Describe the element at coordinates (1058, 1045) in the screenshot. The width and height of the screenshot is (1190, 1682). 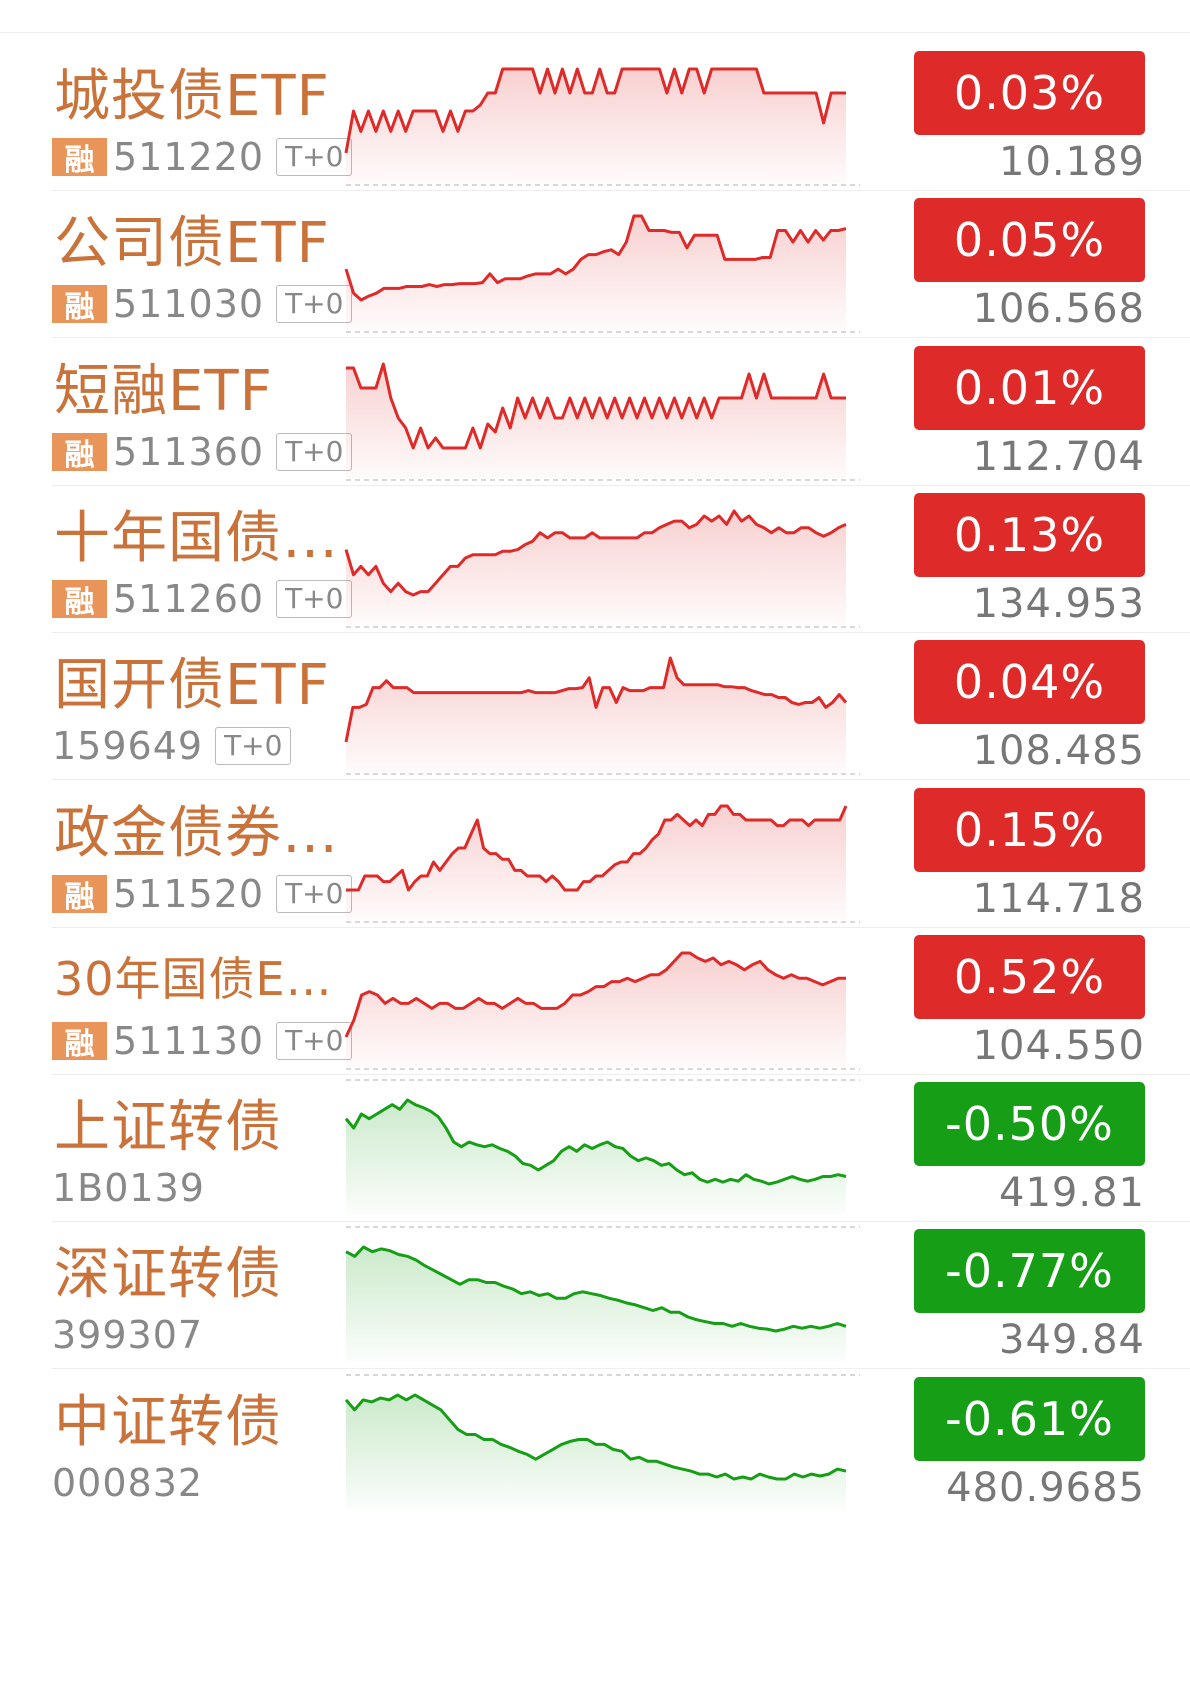
I see `last-price: 104.550` at that location.